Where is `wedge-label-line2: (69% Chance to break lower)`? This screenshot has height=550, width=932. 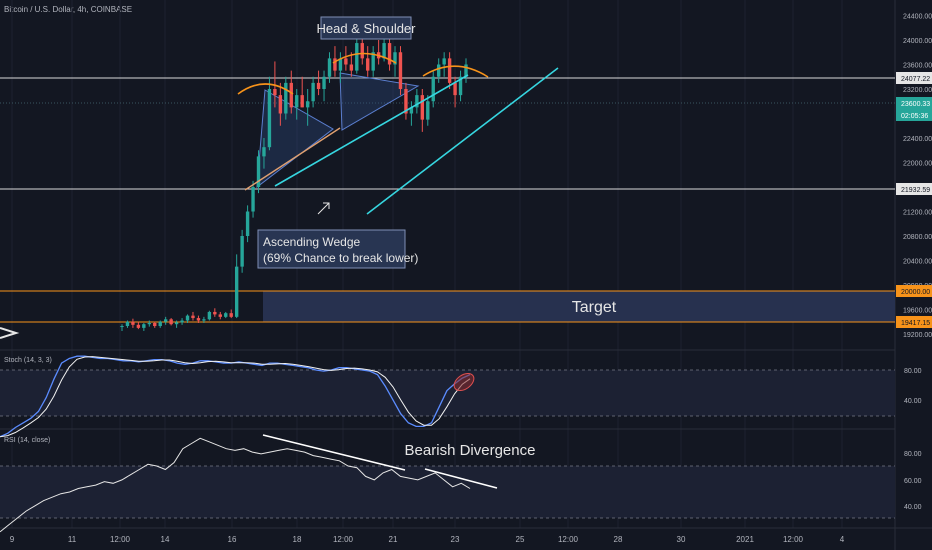 wedge-label-line2: (69% Chance to break lower) is located at coordinates (340, 258).